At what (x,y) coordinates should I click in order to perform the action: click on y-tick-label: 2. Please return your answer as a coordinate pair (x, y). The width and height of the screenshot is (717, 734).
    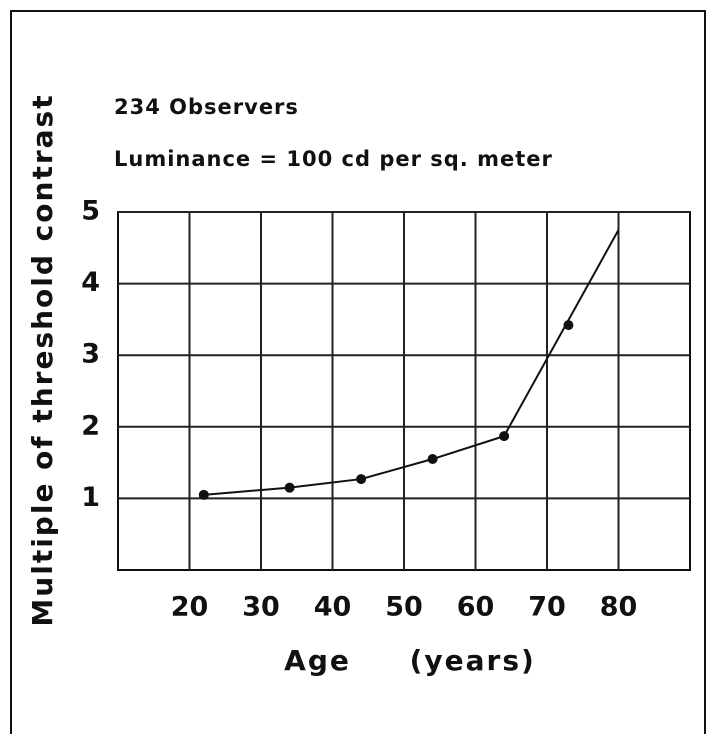
    Looking at the image, I should click on (90, 425).